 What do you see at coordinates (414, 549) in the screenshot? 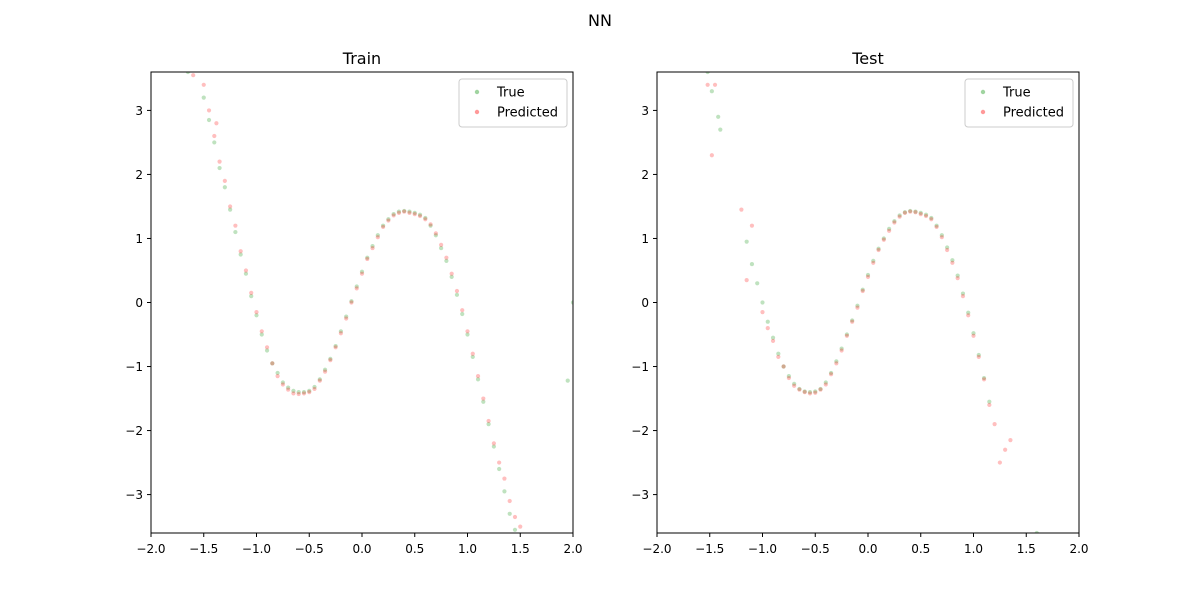
I see `x-tick-label: 0.5` at bounding box center [414, 549].